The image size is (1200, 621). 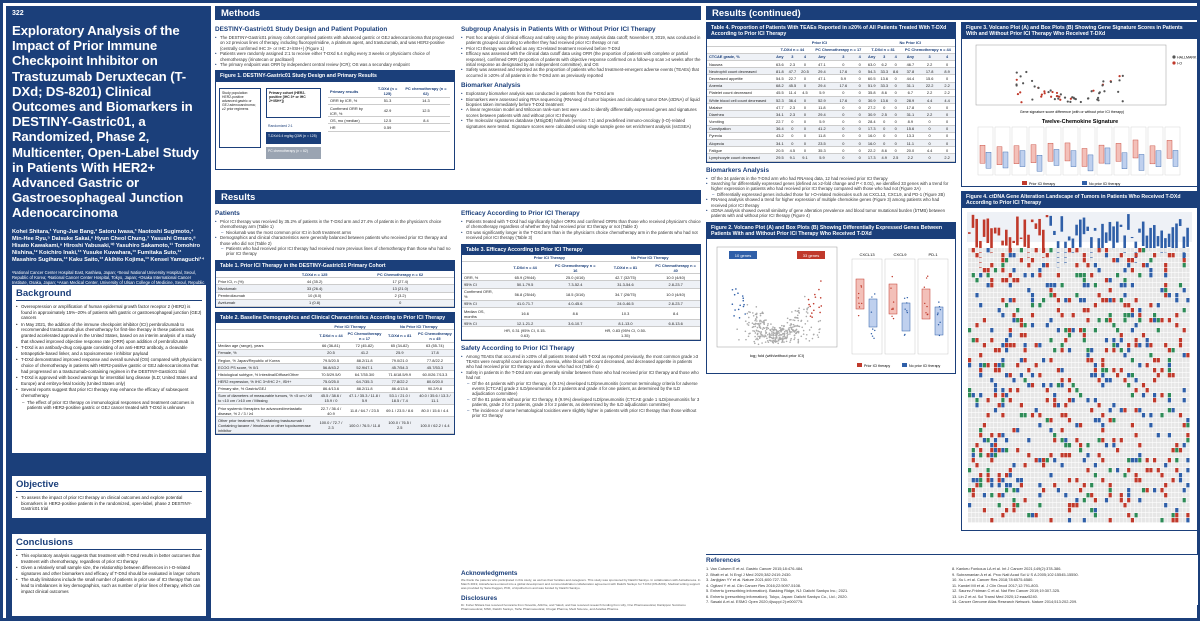 What do you see at coordinates (873, 313) in the screenshot?
I see `box-noprior` at bounding box center [873, 313].